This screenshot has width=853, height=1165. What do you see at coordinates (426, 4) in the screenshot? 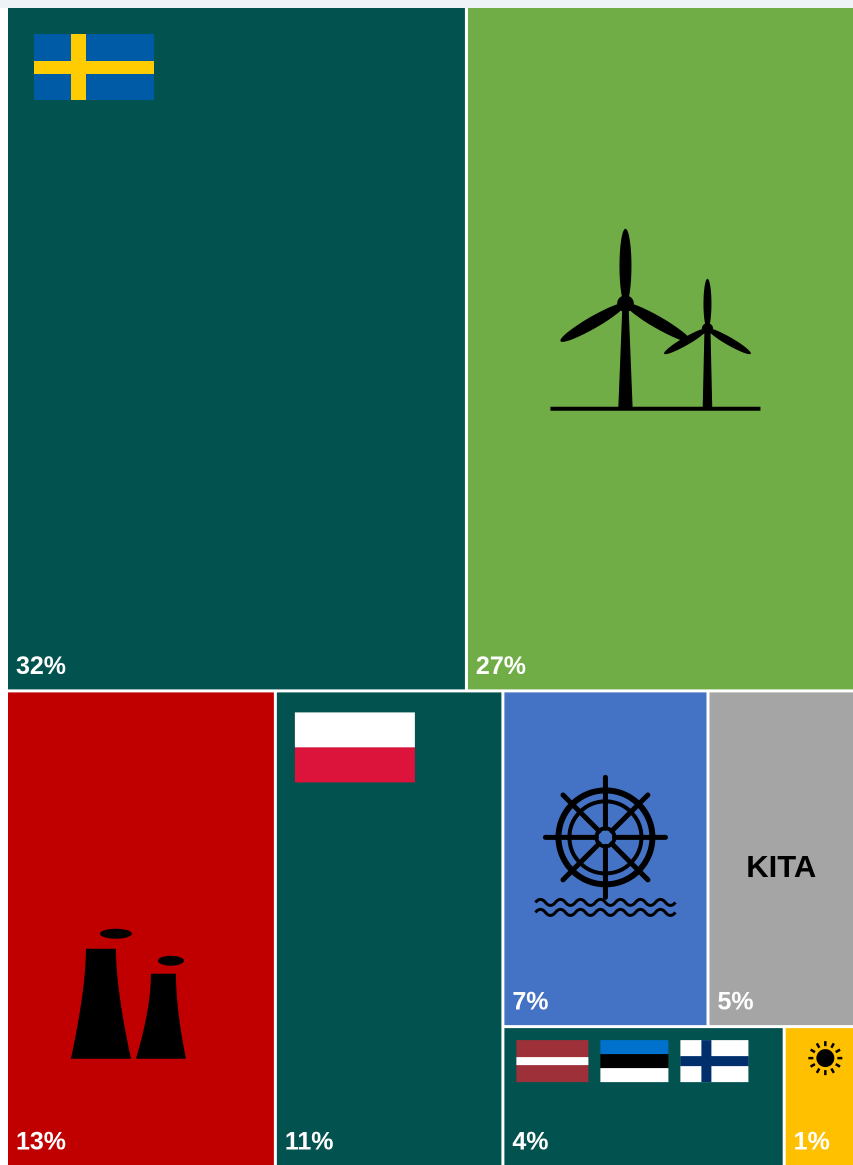
I see `top-strip` at bounding box center [426, 4].